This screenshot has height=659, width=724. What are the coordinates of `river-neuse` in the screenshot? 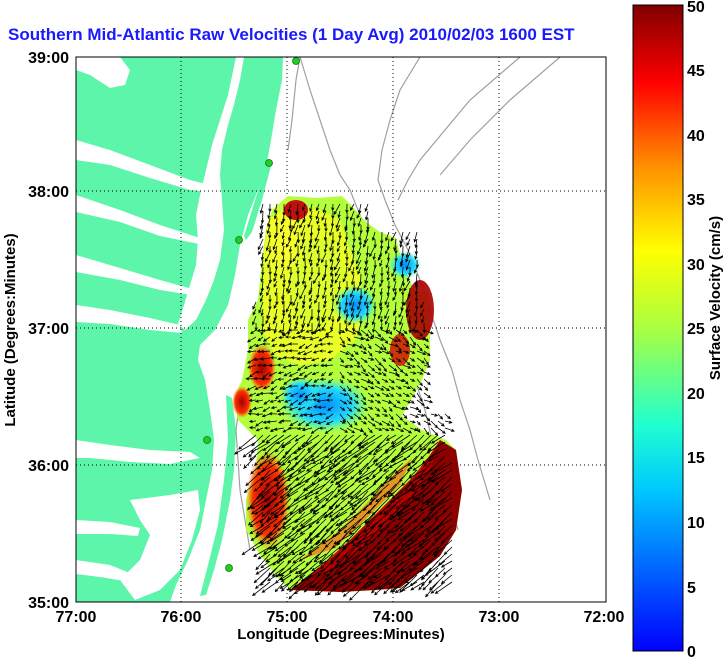 It's located at (105, 571).